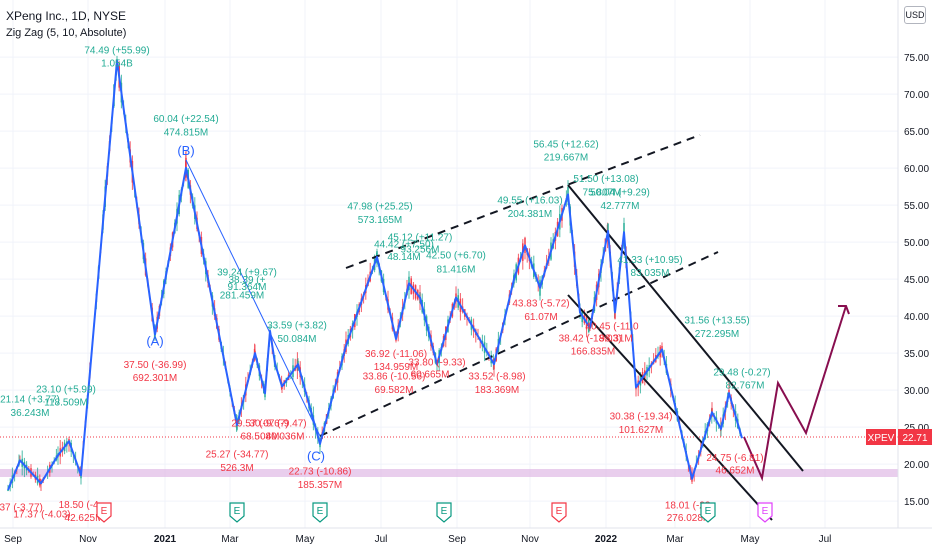 This screenshot has height=550, width=932. What do you see at coordinates (403, 257) in the screenshot?
I see `zigzag-label: 48.14M` at bounding box center [403, 257].